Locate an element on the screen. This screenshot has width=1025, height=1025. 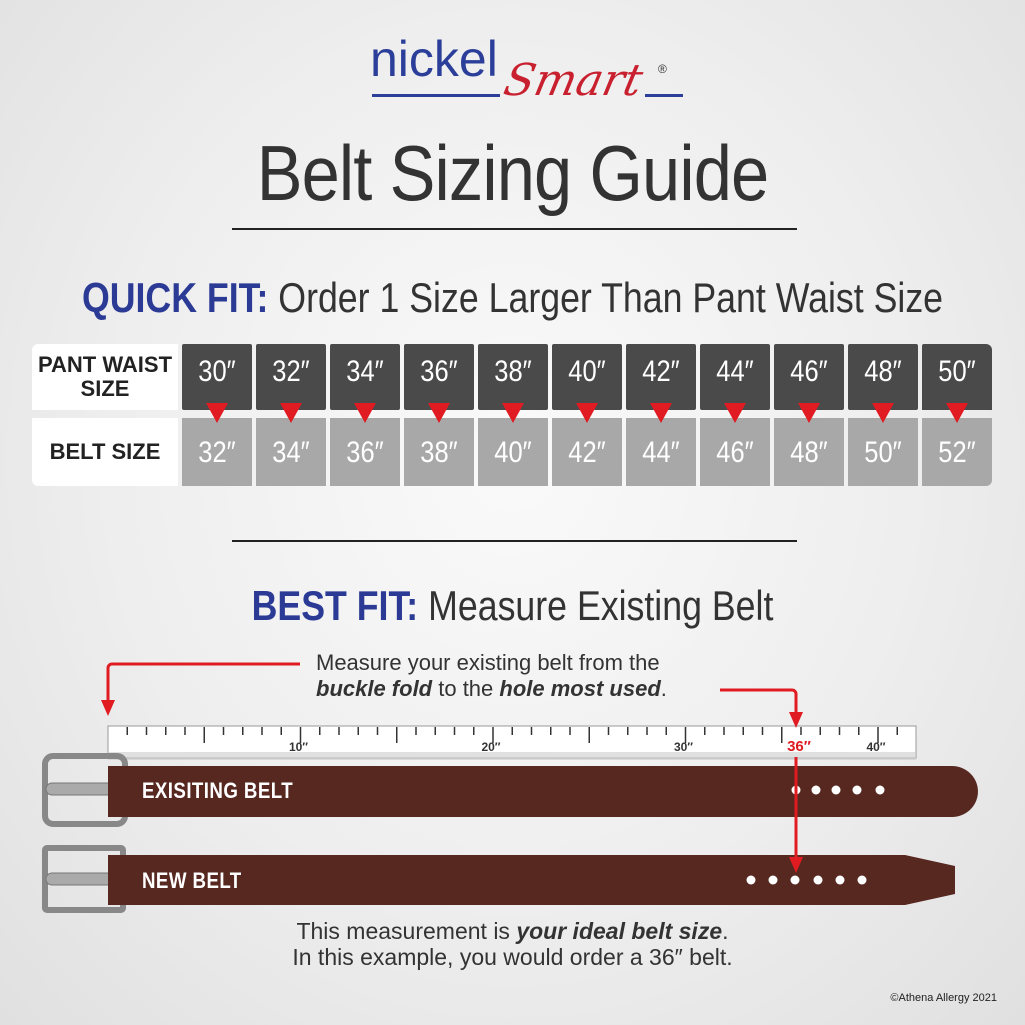
pant-size-value: 46″ is located at coordinates (809, 371).